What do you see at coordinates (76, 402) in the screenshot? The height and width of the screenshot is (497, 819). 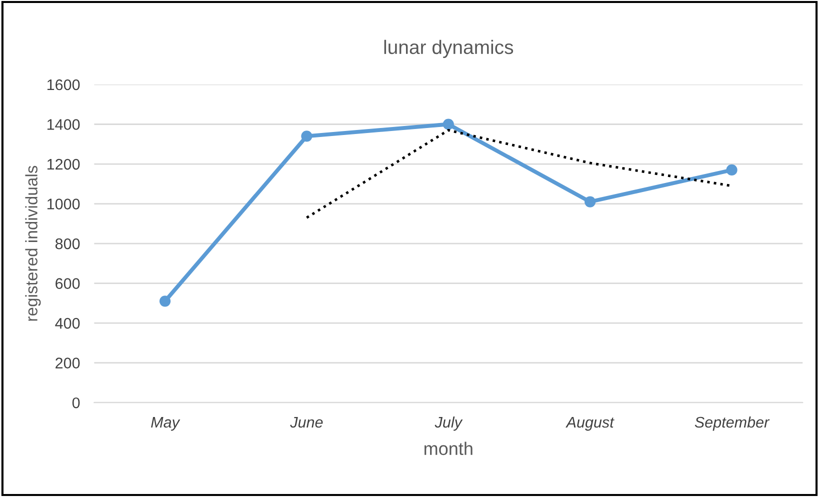 I see `y-tick-label: 0` at bounding box center [76, 402].